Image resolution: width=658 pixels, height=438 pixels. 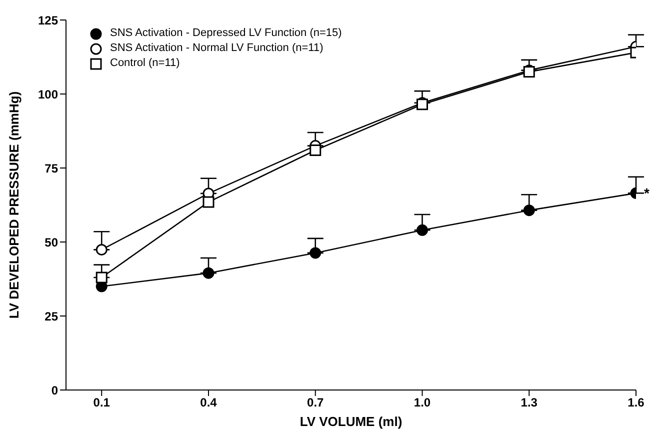 I want to click on x-tick-label: 1.3, so click(x=529, y=403).